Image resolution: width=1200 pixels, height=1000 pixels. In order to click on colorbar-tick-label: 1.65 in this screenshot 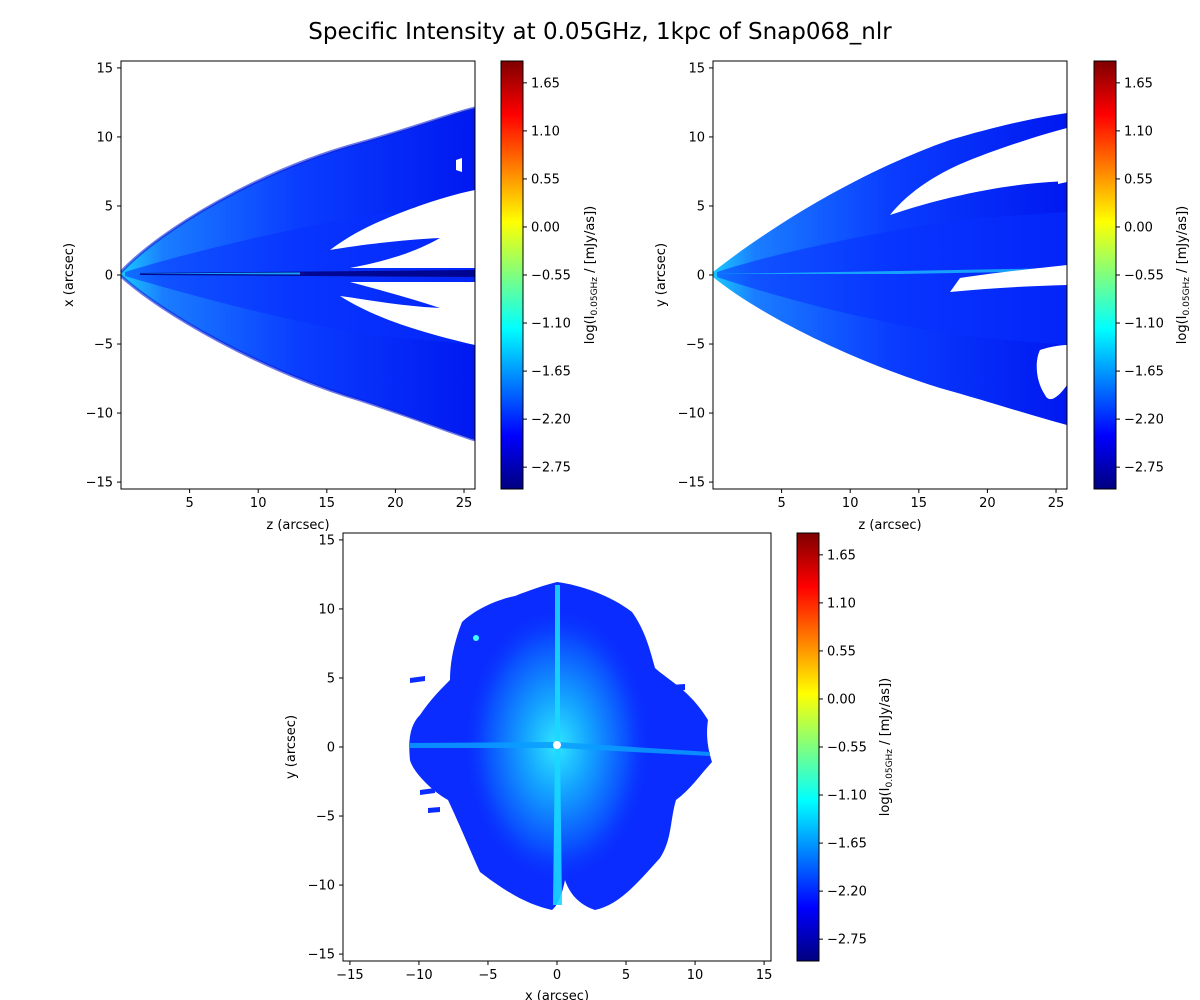, I will do `click(1138, 83)`.